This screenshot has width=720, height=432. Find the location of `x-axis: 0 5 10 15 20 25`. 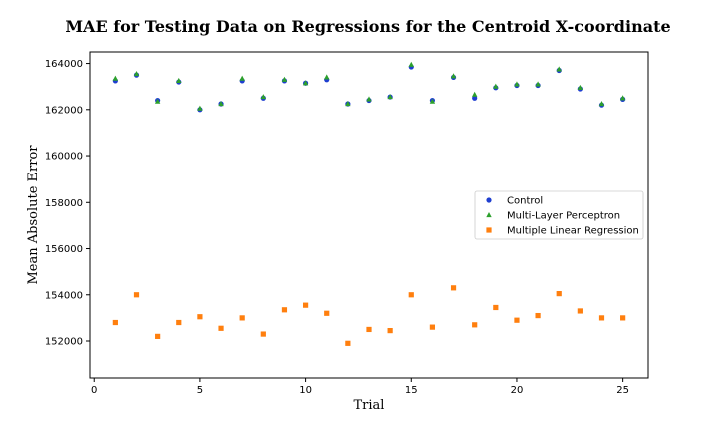

x-axis: 0 5 10 15 20 25 is located at coordinates (360, 387).